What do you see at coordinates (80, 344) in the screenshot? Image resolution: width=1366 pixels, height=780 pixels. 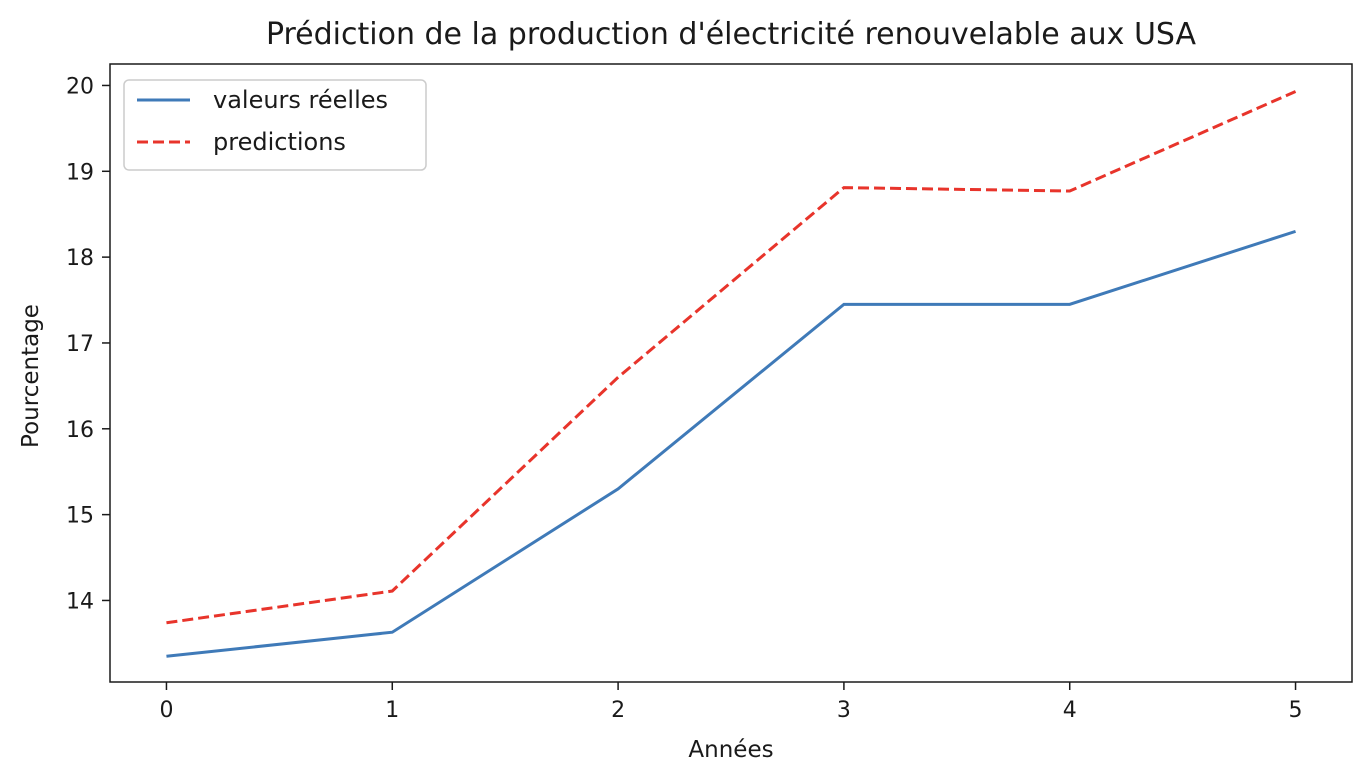 I see `y-tick-label: 17` at bounding box center [80, 344].